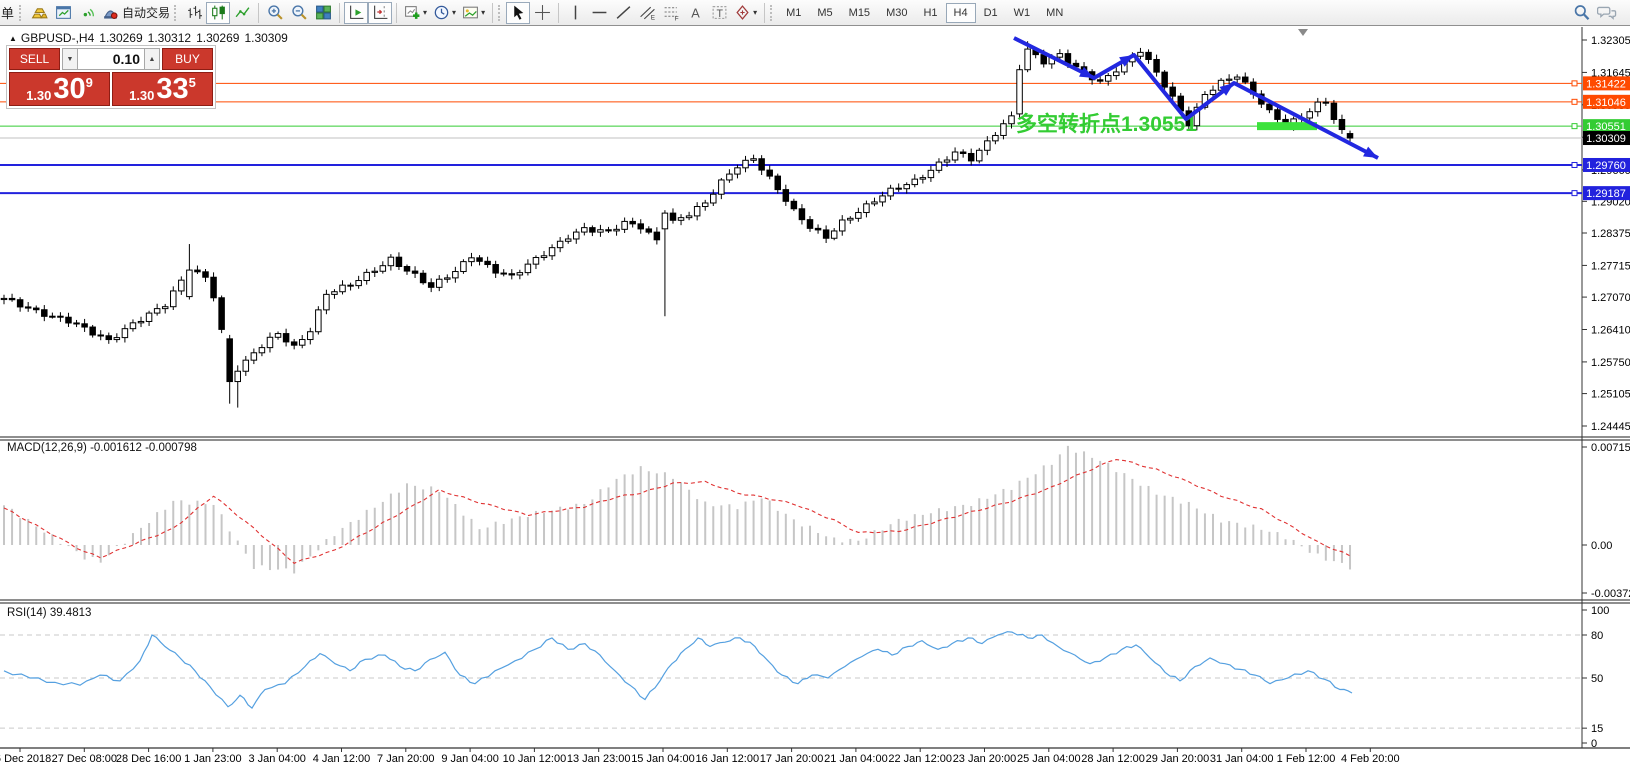 This screenshot has height=770, width=1630. I want to click on gold-bars-icon, so click(39, 13).